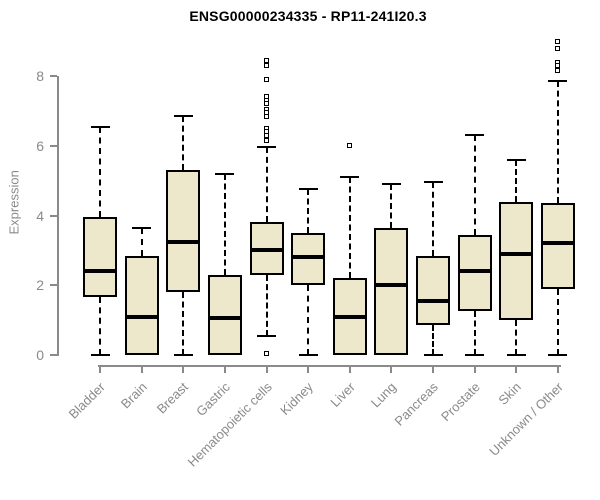 This screenshot has height=500, width=600. Describe the element at coordinates (416, 404) in the screenshot. I see `x-category-label: Pancreas` at that location.